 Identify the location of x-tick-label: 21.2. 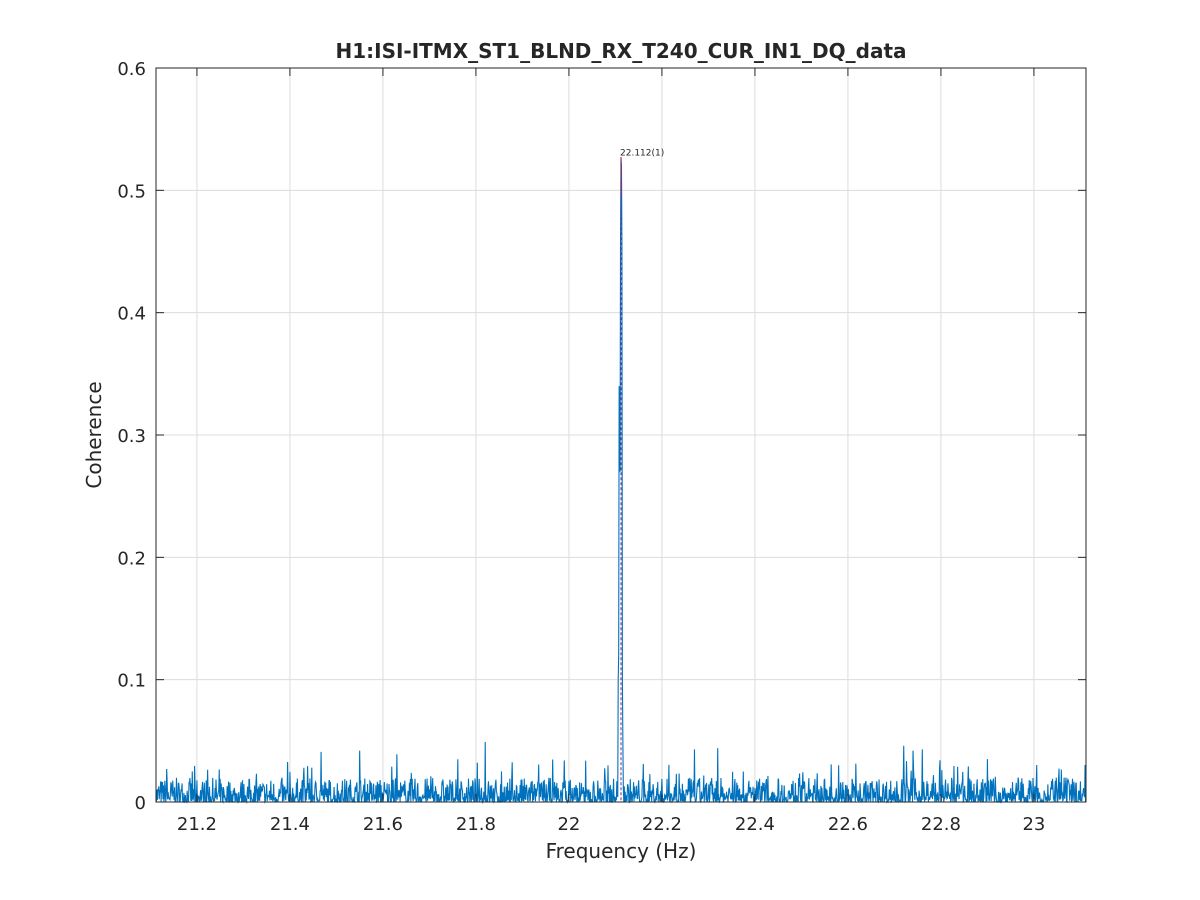
(197, 824).